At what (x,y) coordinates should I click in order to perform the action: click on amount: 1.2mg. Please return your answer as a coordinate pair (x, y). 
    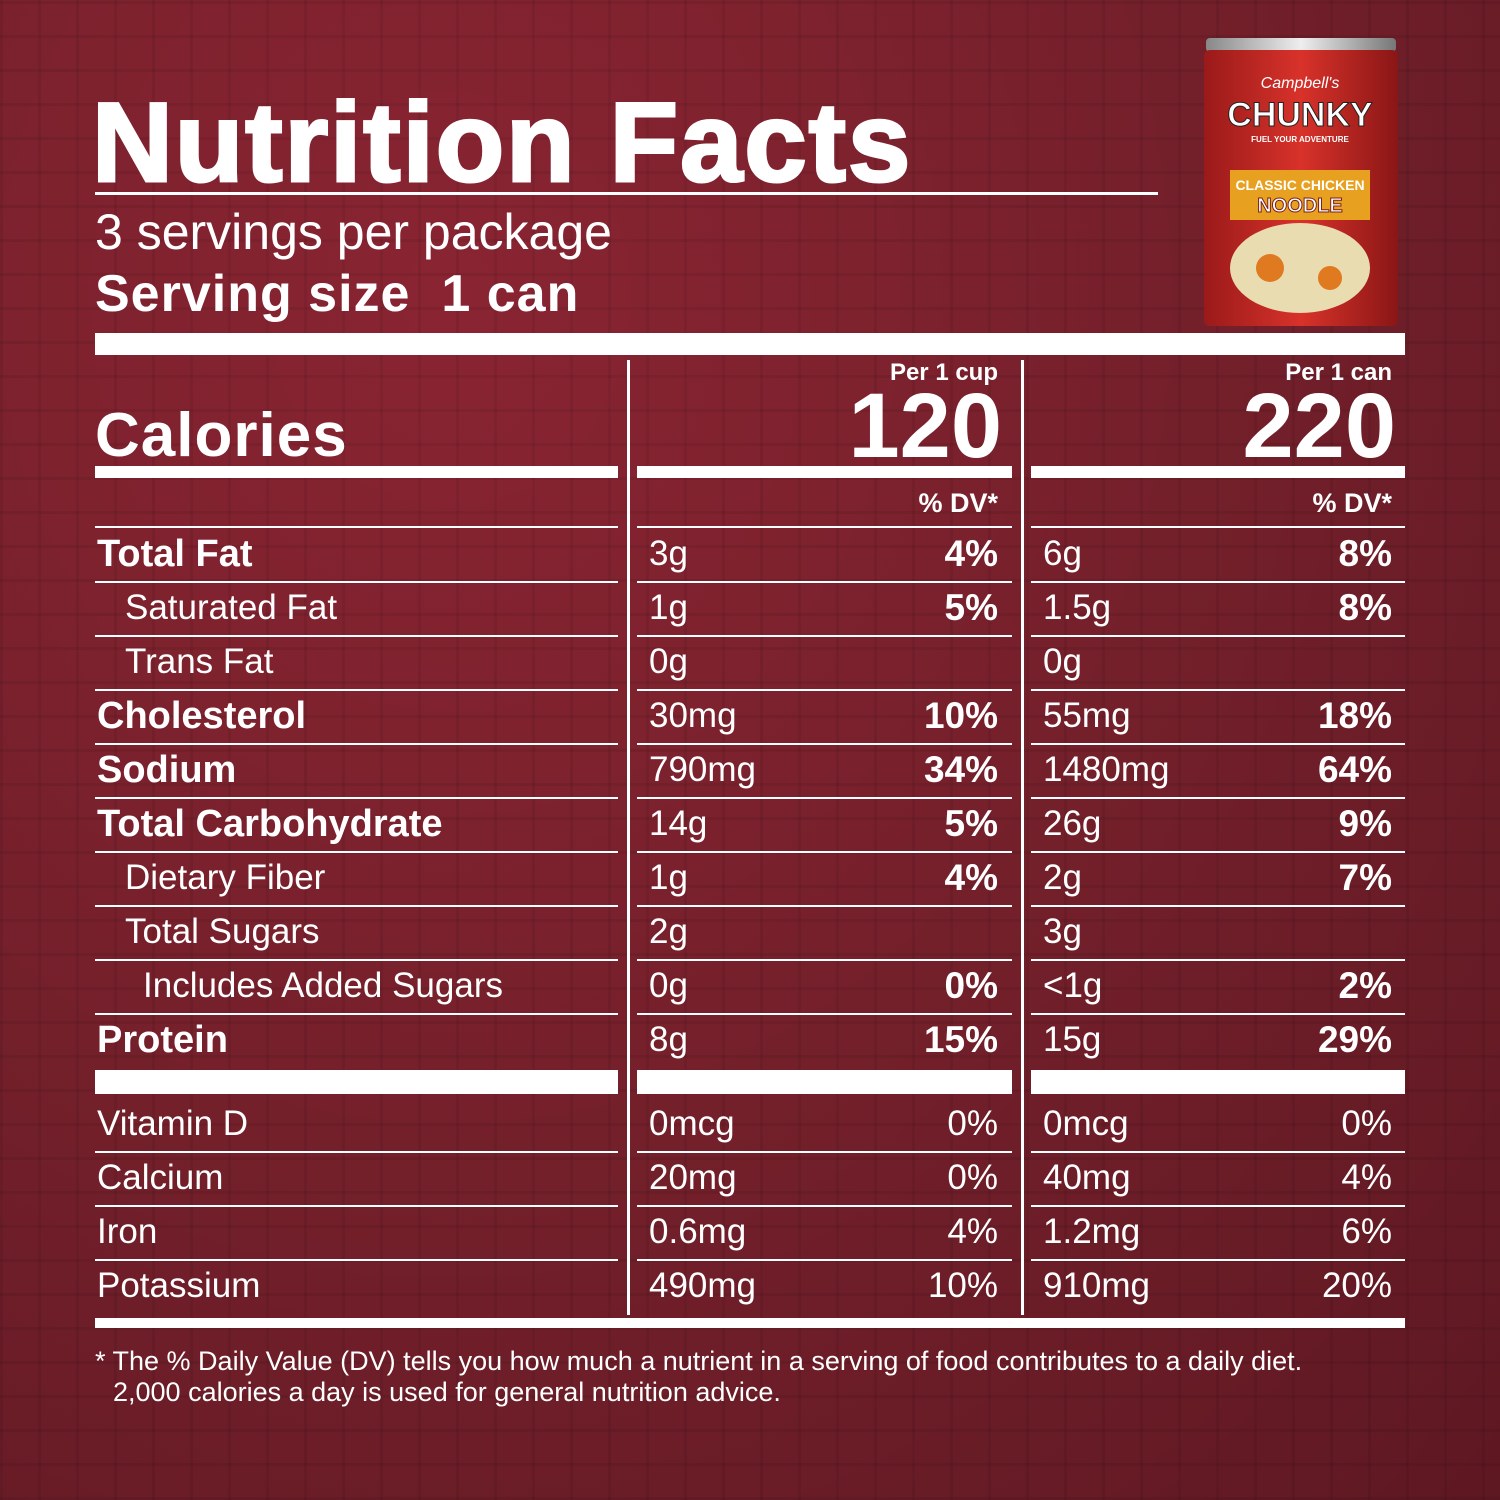
    Looking at the image, I should click on (1092, 1231).